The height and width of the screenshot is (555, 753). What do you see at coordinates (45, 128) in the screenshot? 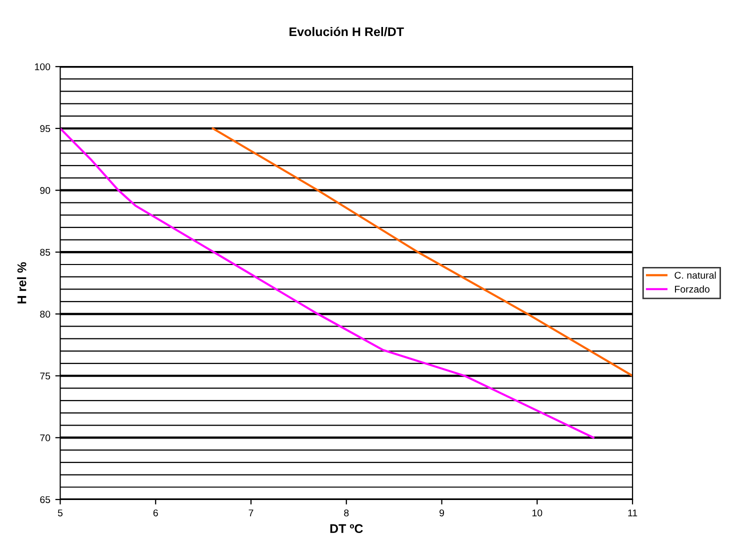
I see `y-tick-label: 95` at bounding box center [45, 128].